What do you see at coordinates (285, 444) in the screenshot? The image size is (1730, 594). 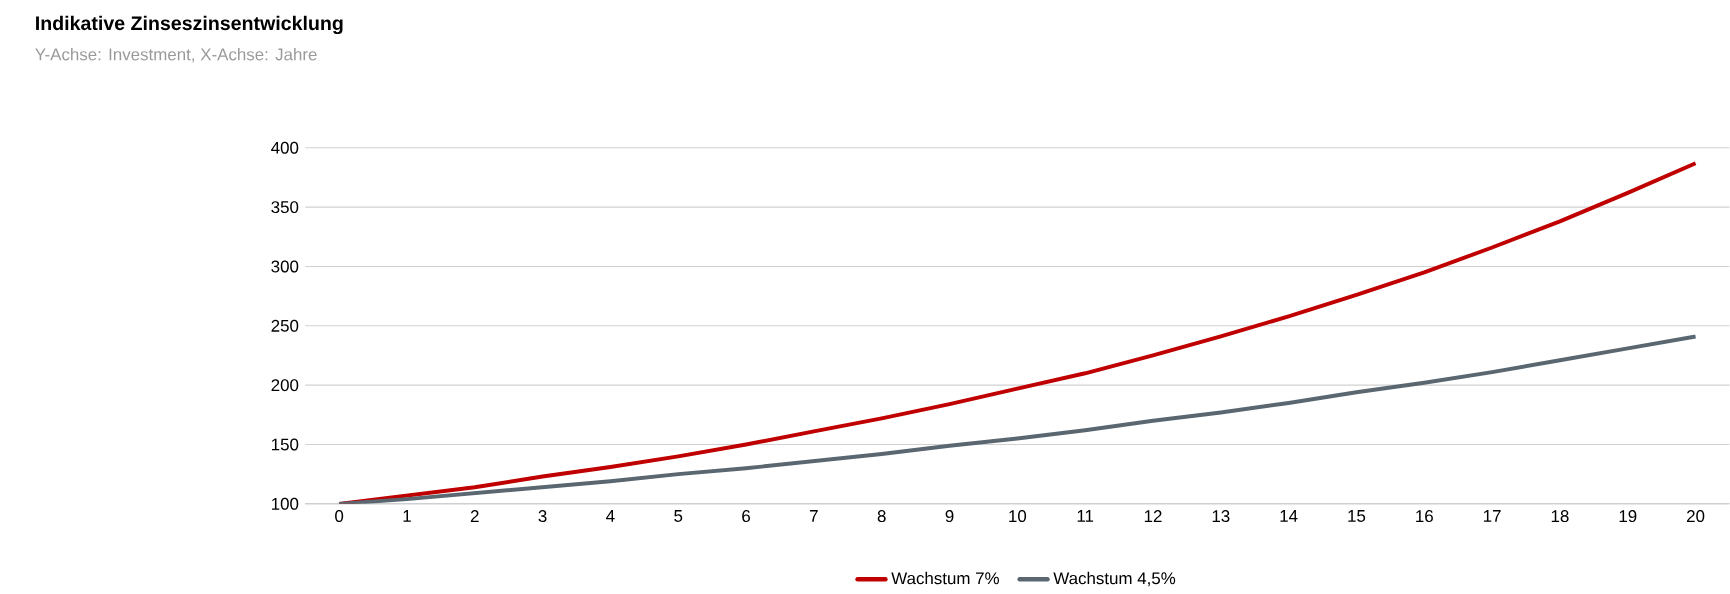 I see `y-tick-label: 150` at bounding box center [285, 444].